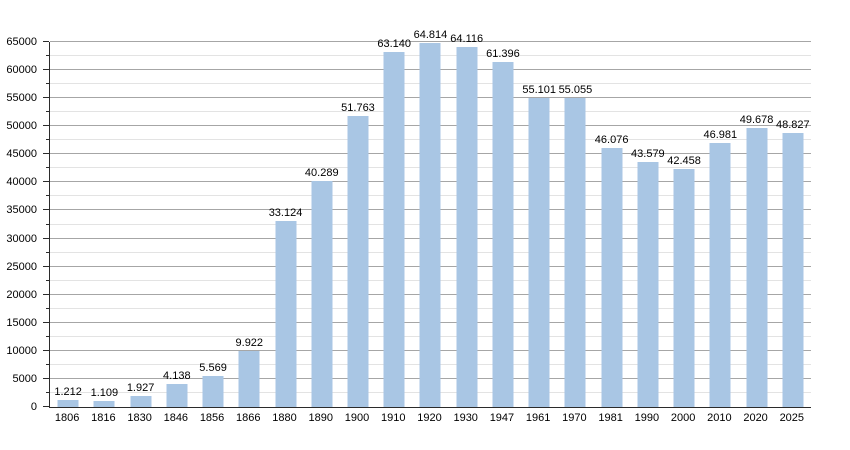 The height and width of the screenshot is (450, 850). Describe the element at coordinates (647, 418) in the screenshot. I see `x-tick-label: 1990` at that location.